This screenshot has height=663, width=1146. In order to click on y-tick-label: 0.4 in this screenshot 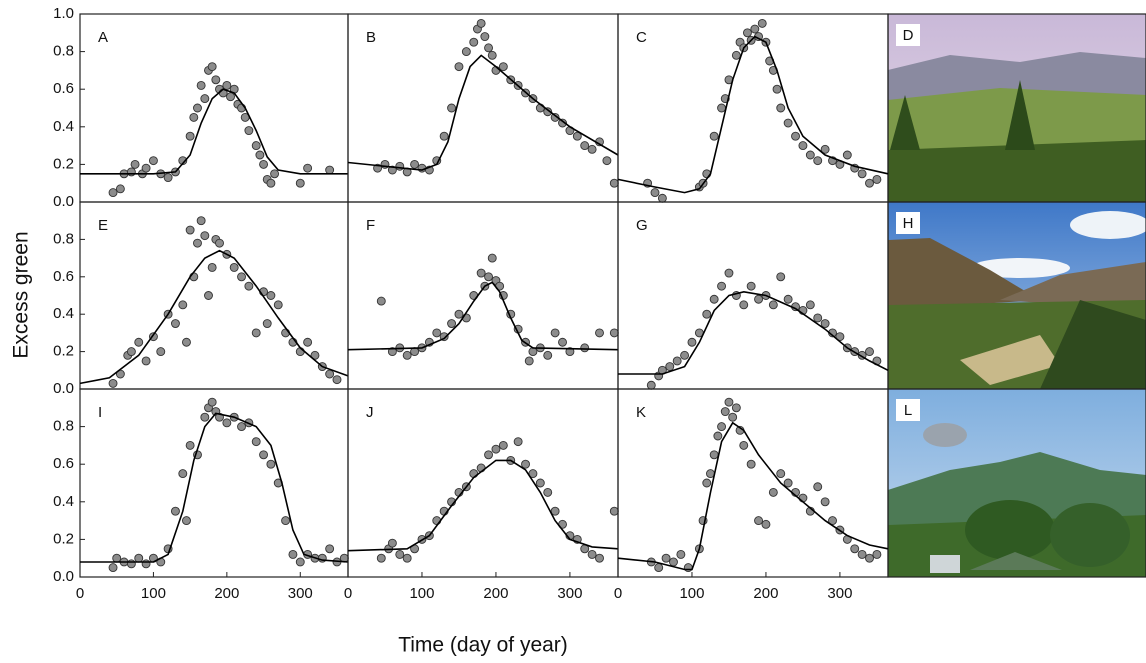, I will do `click(63, 313)`.